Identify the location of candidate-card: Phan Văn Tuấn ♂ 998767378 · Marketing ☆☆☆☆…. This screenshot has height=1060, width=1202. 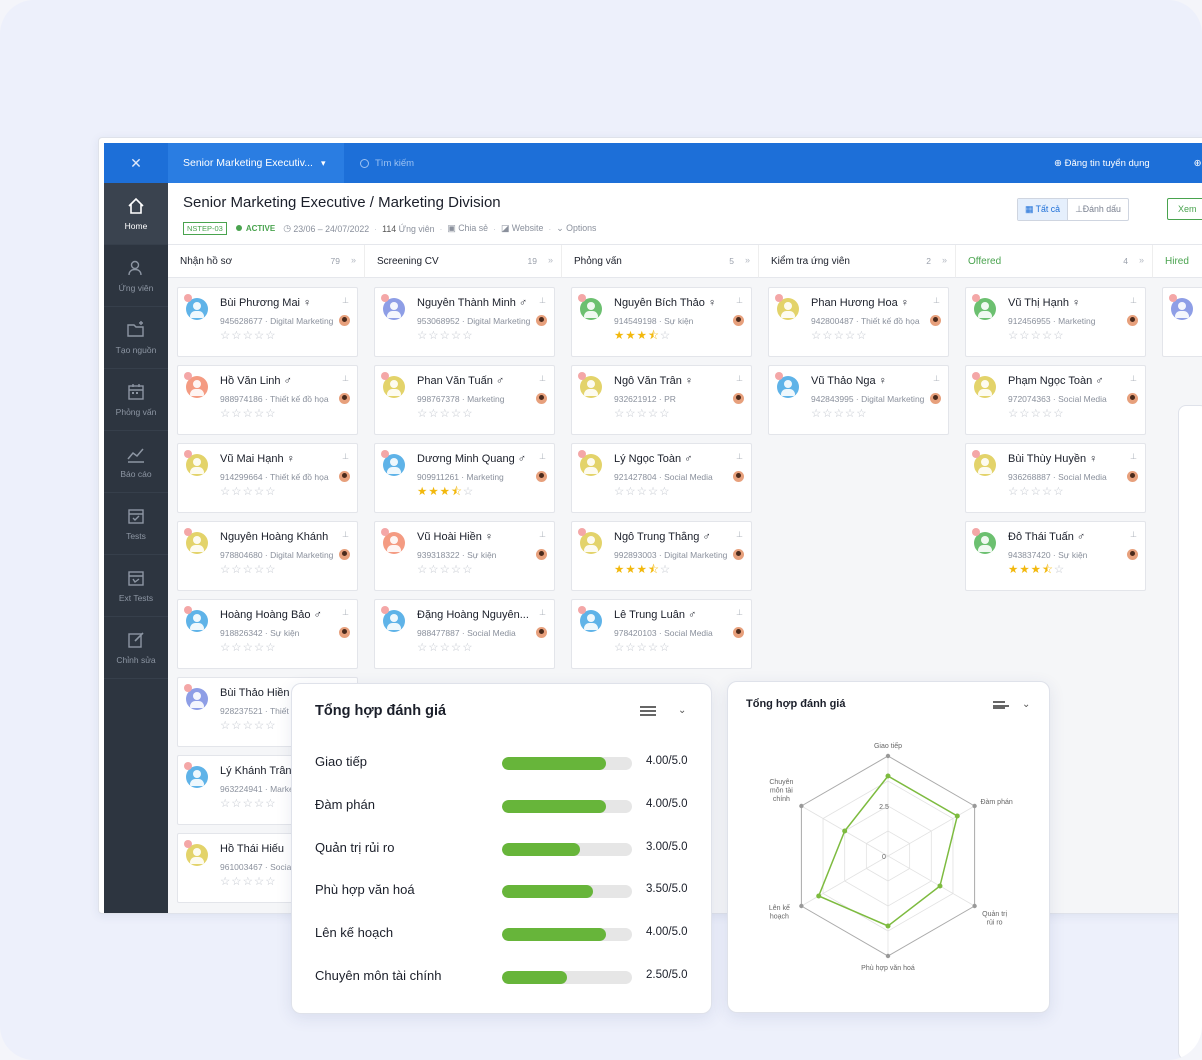
(464, 400).